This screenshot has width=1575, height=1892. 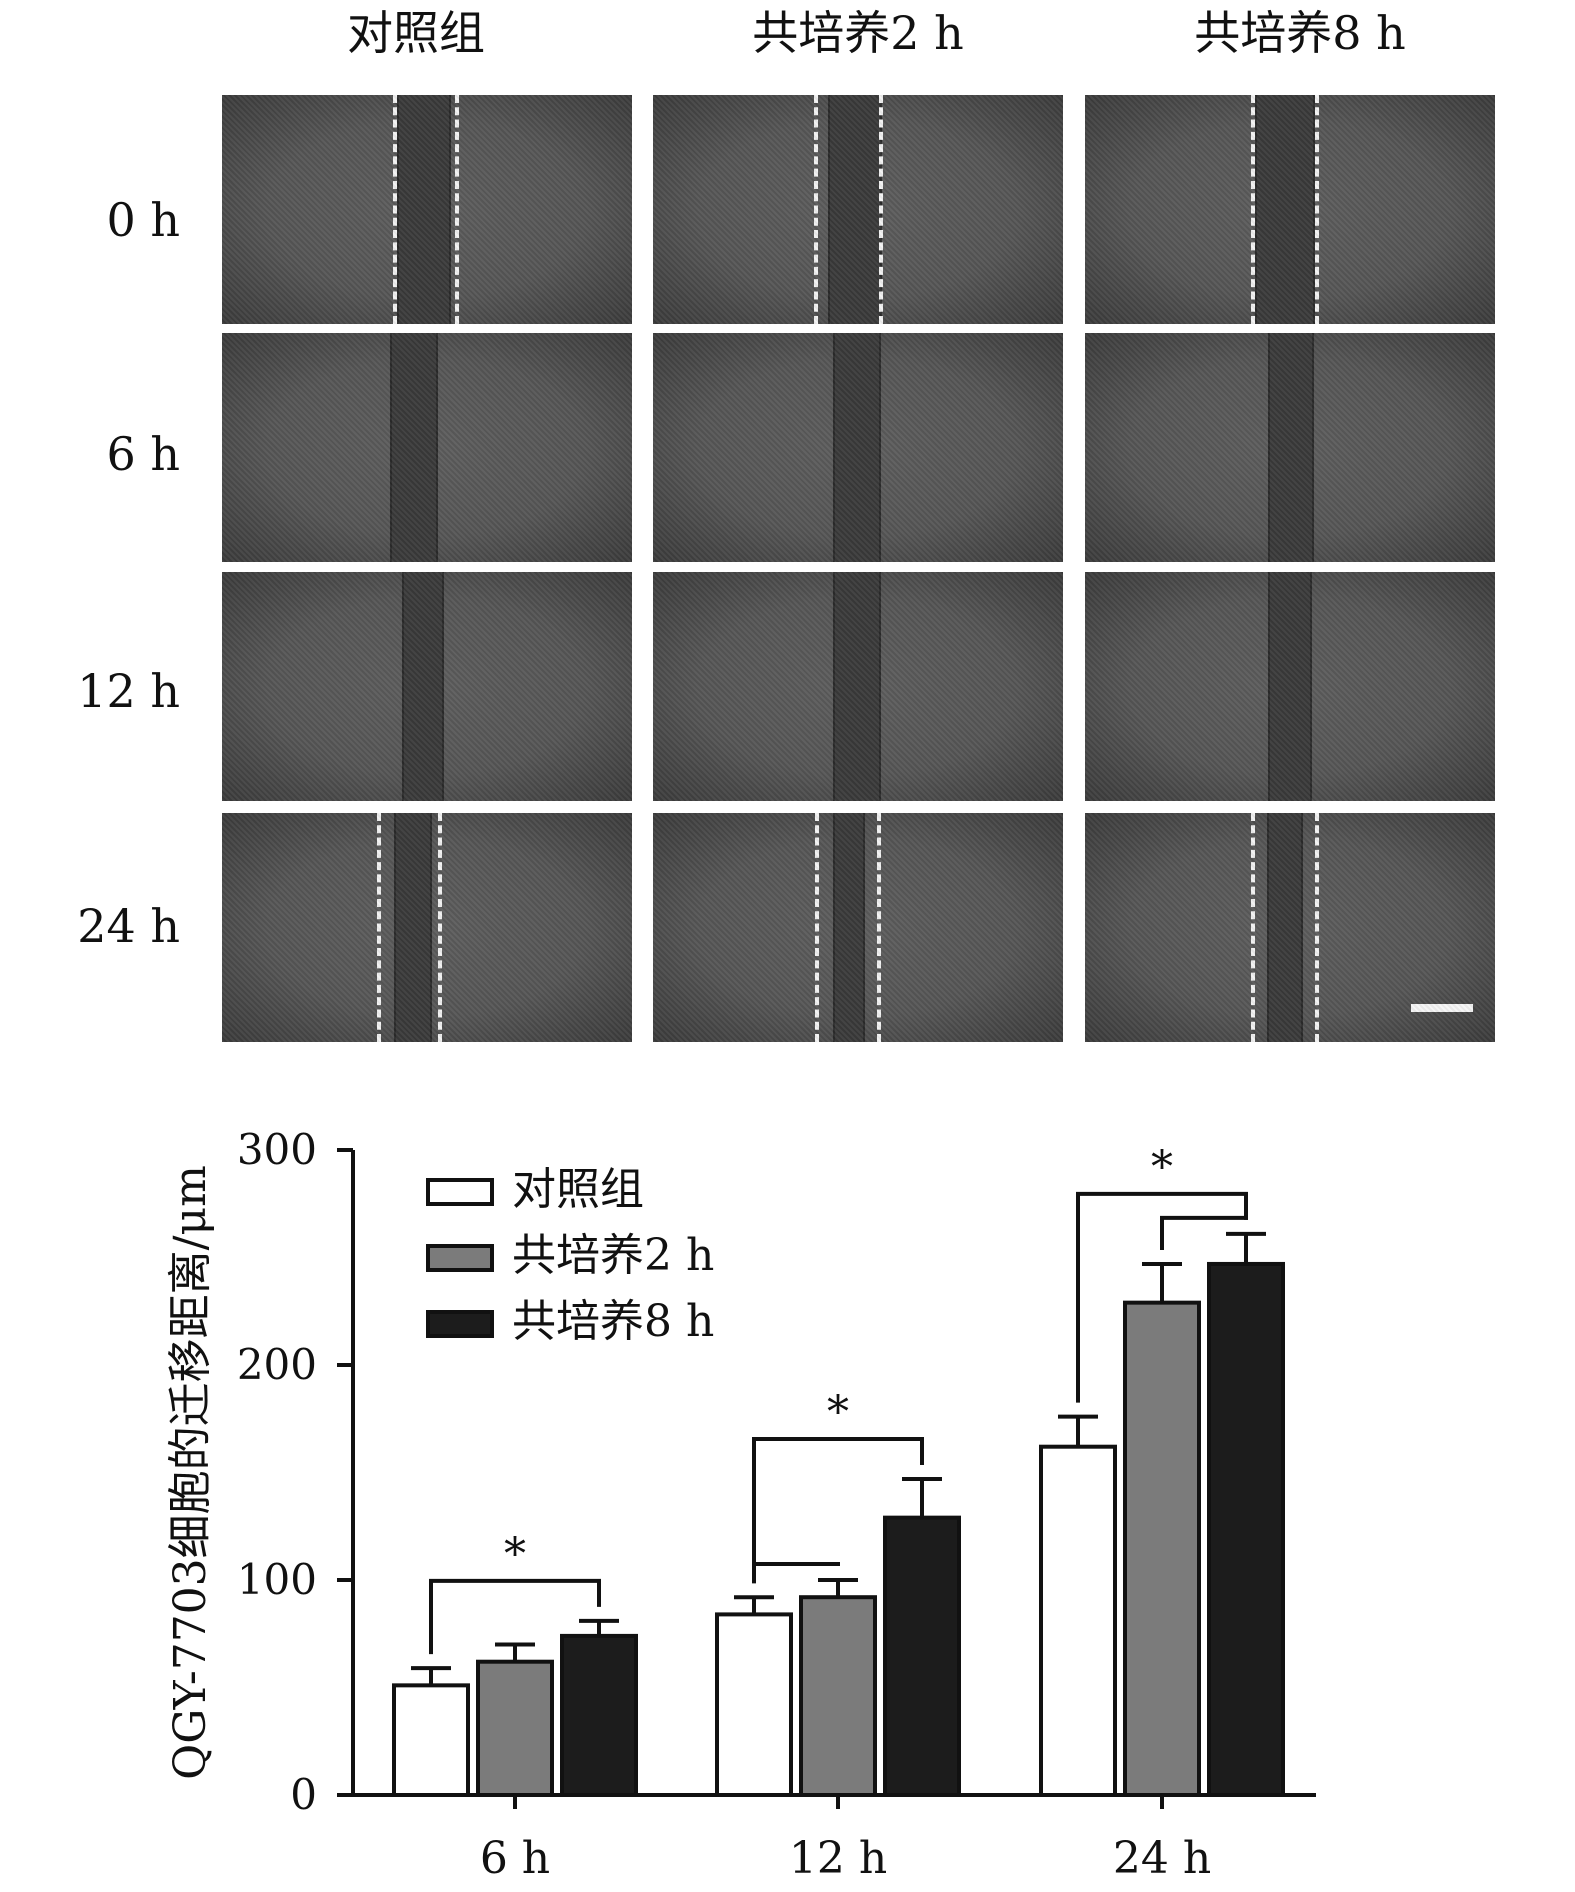 What do you see at coordinates (858, 33) in the screenshot?
I see `col-label-coculture-2h: 共培养2 h` at bounding box center [858, 33].